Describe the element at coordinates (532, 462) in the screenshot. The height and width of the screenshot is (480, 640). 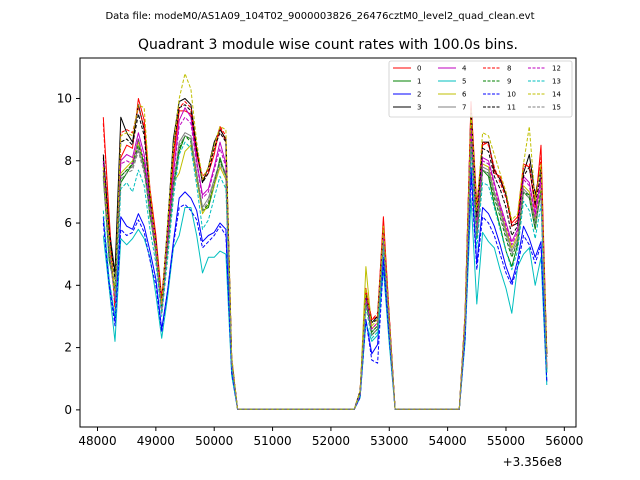
I see `x-offset-label: +3.356e8` at that location.